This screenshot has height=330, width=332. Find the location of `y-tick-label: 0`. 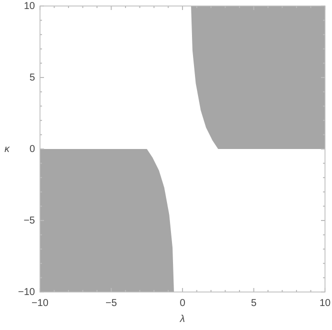

y-tick-label: 0 is located at coordinates (32, 150).